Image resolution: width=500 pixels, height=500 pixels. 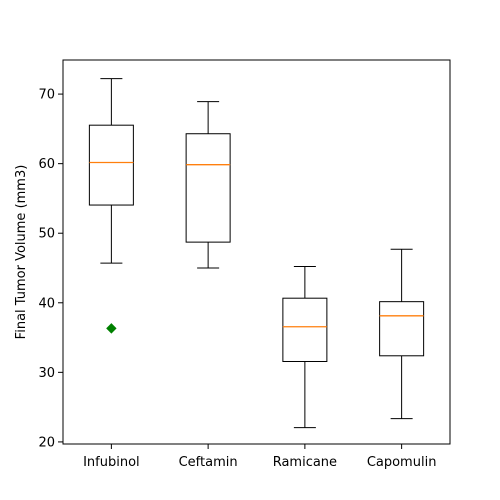 I want to click on y-axis-label: Final Tumor Volume (mm3), so click(x=21, y=252).